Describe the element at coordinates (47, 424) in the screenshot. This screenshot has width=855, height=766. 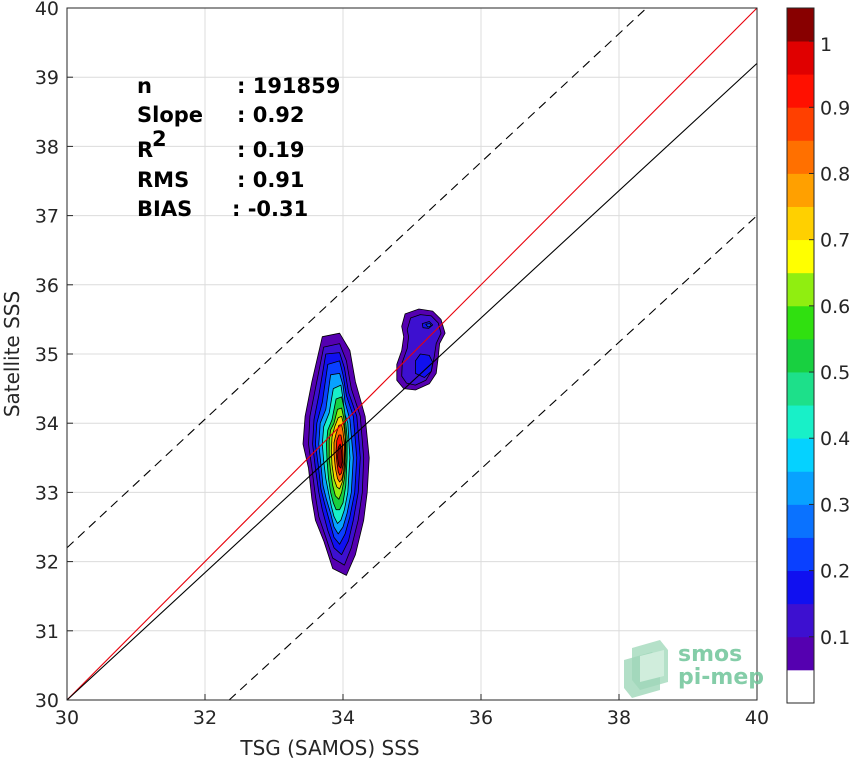
I see `y-tick-label-4: 34` at that location.